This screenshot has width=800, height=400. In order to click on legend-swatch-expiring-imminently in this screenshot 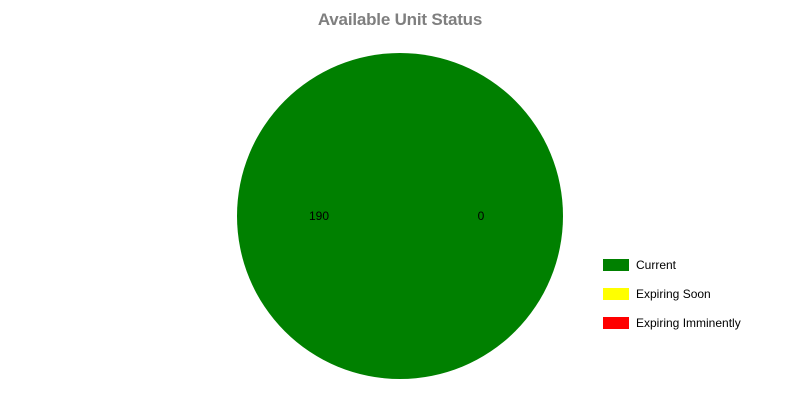, I will do `click(616, 322)`.